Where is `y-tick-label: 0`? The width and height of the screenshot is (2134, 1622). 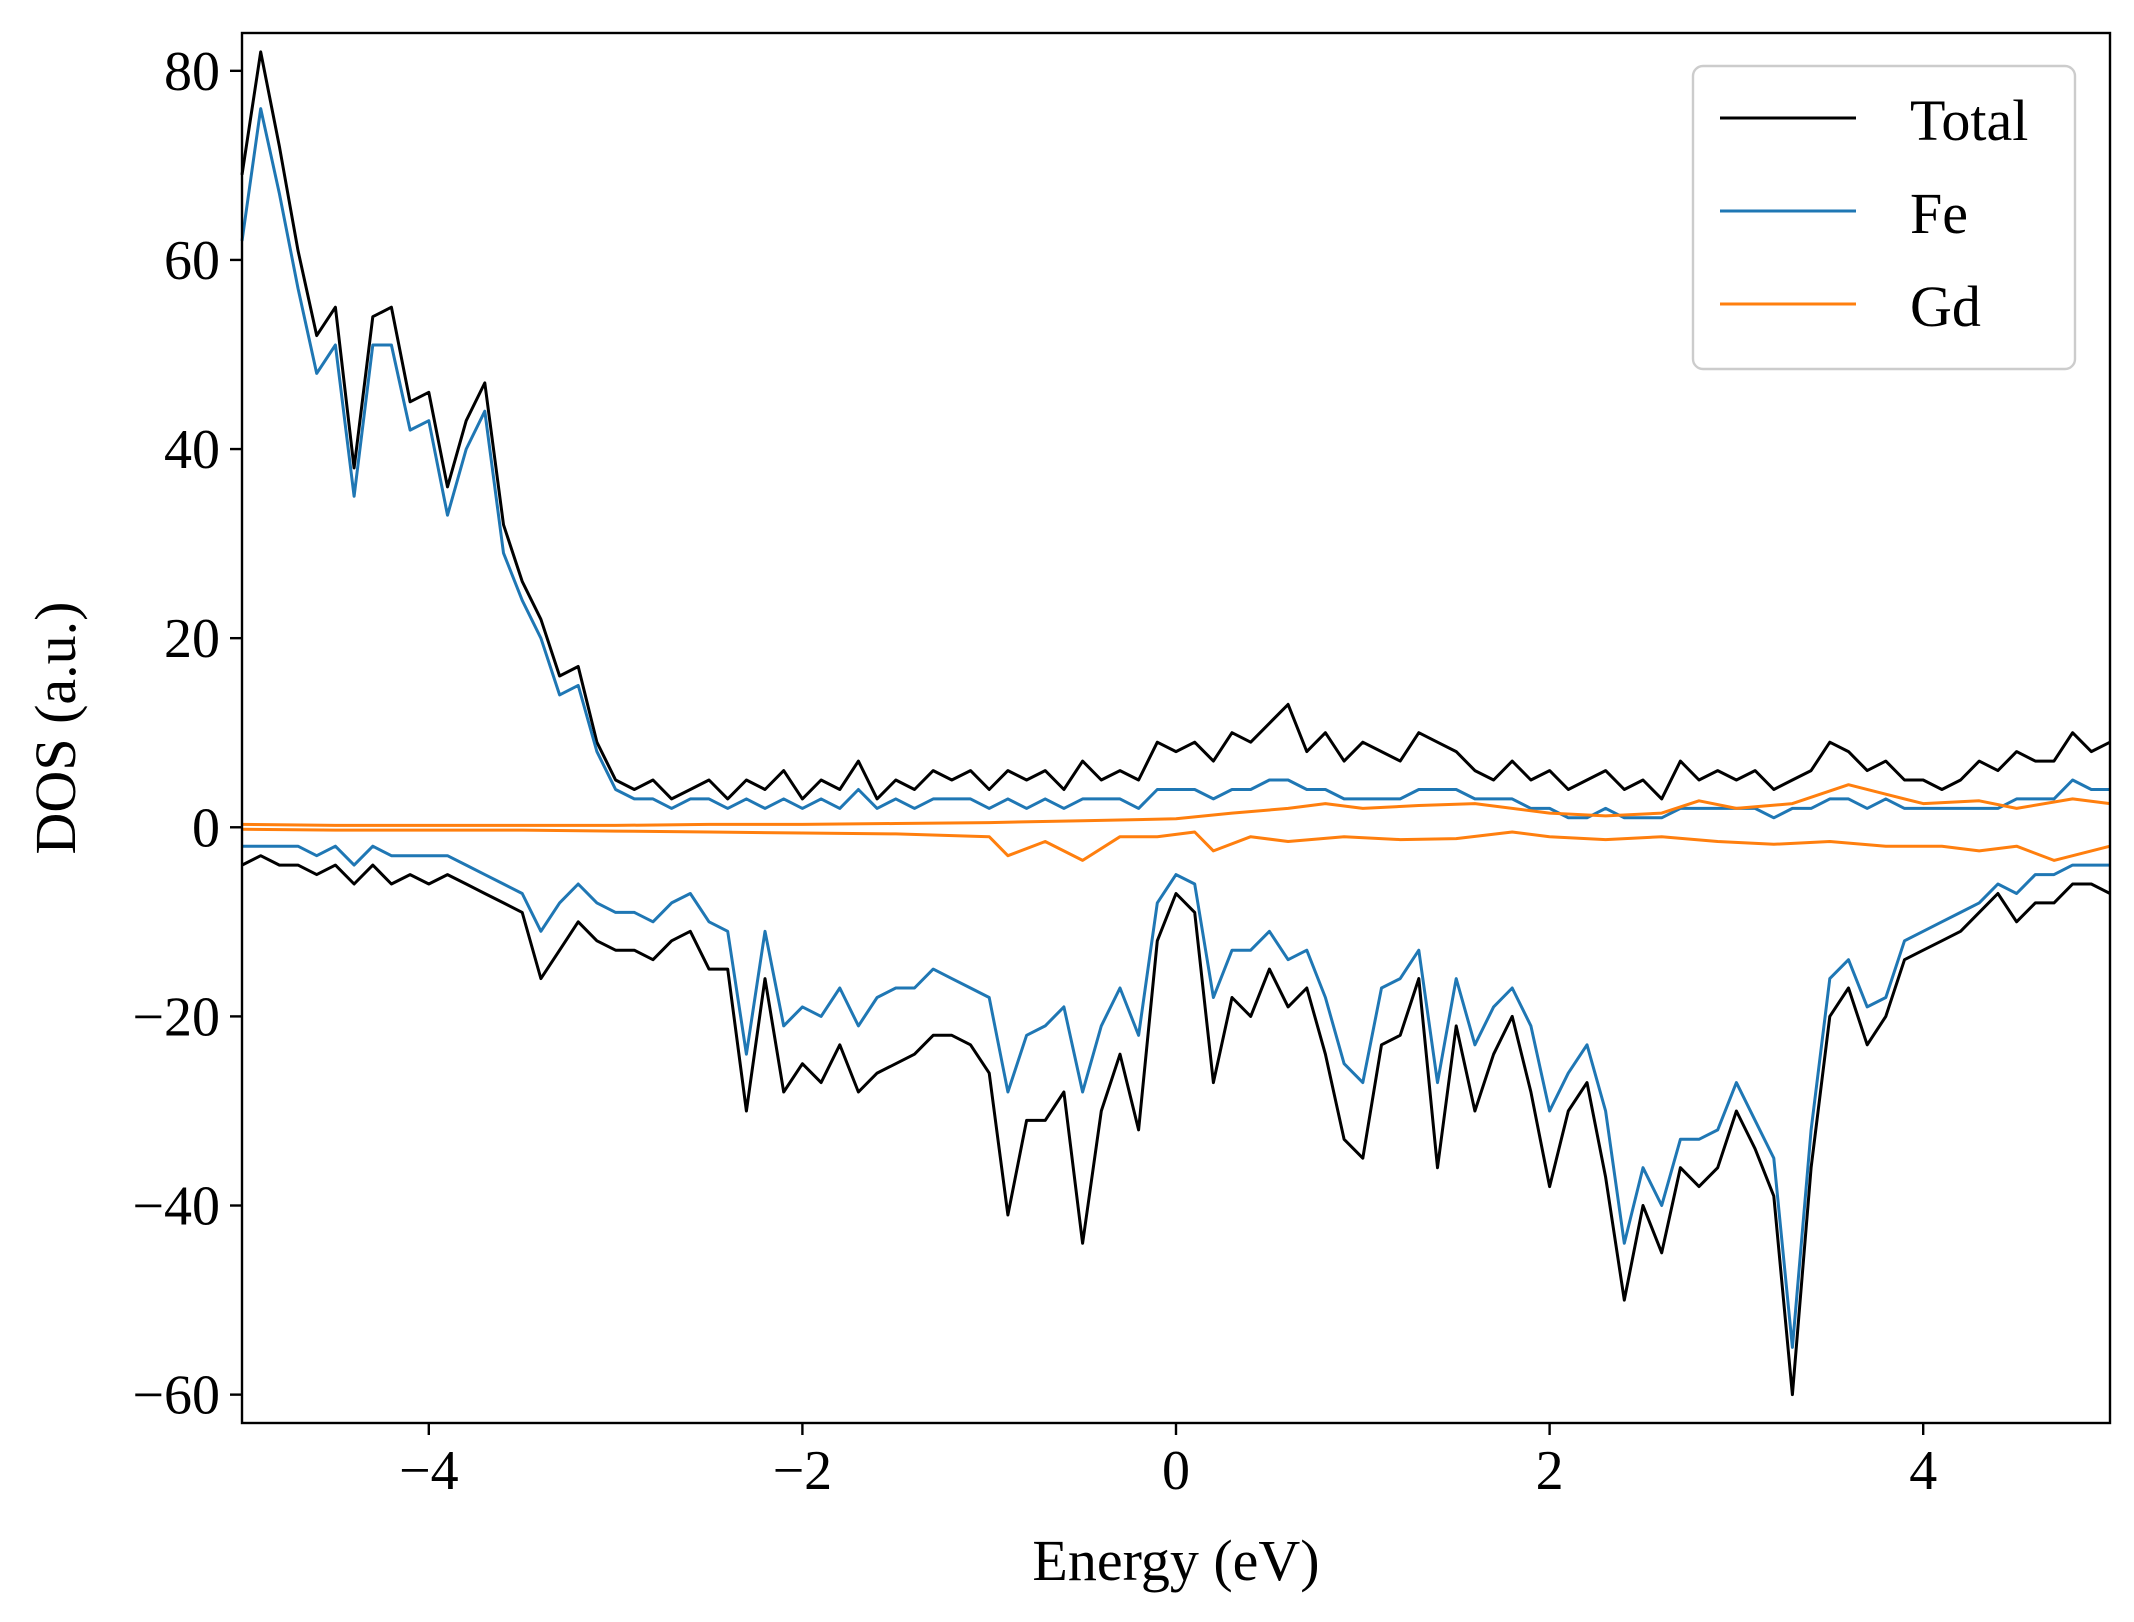
y-tick-label: 0 is located at coordinates (206, 828).